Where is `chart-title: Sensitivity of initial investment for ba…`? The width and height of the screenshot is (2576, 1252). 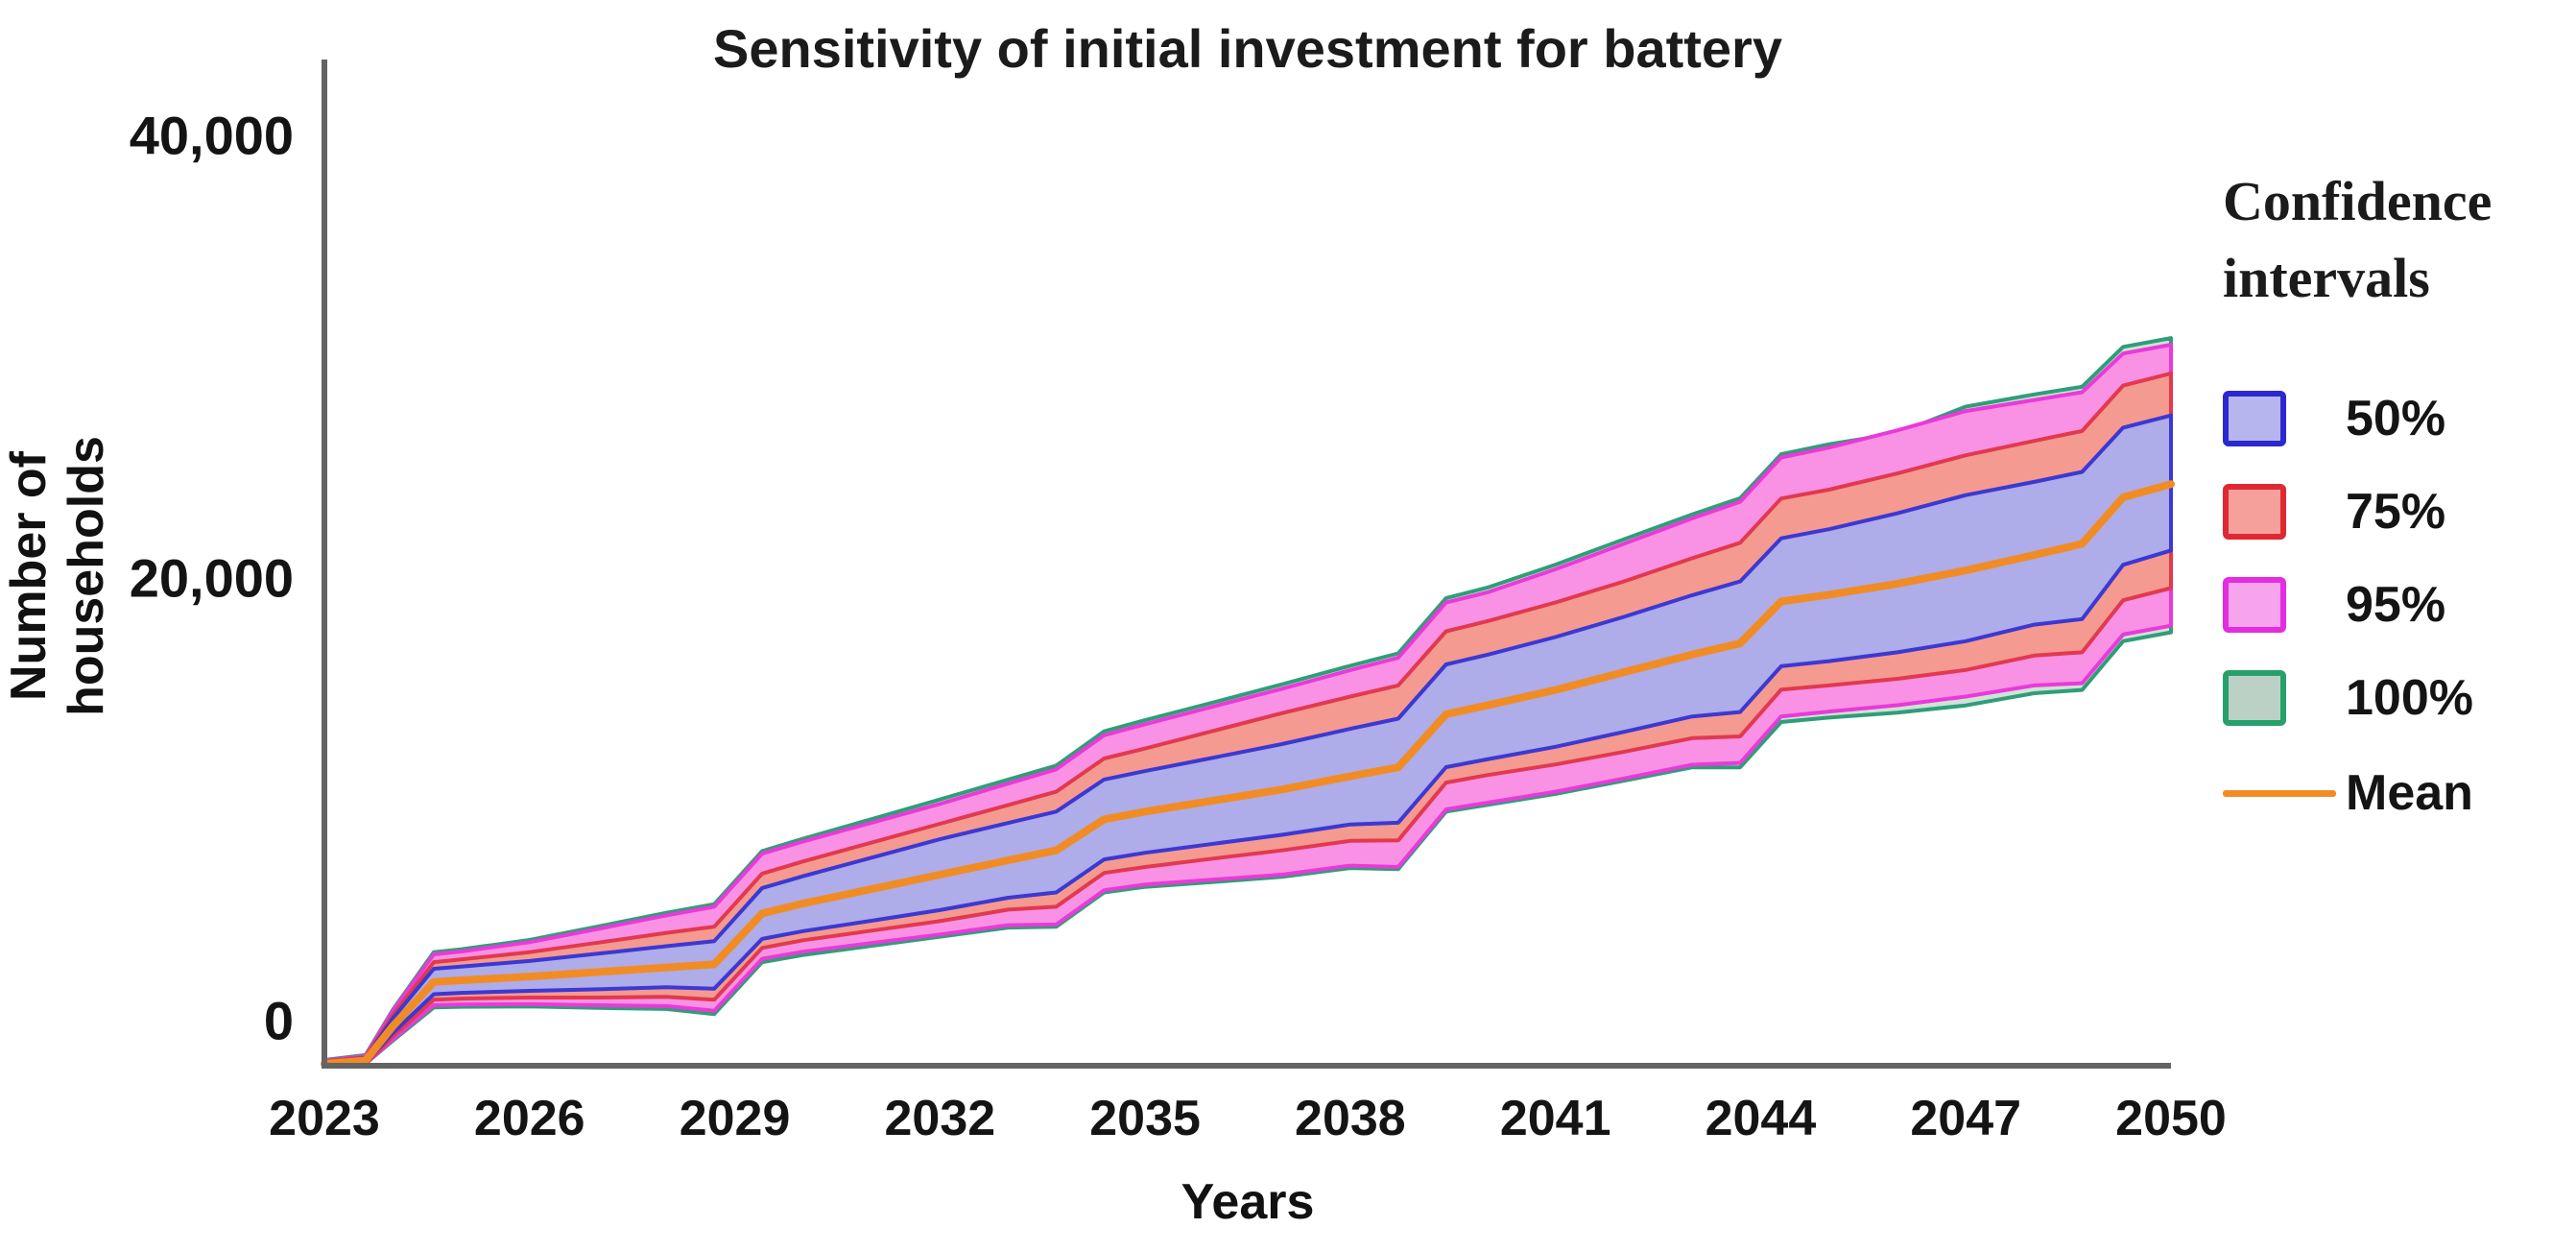 chart-title: Sensitivity of initial investment for ba… is located at coordinates (1247, 48).